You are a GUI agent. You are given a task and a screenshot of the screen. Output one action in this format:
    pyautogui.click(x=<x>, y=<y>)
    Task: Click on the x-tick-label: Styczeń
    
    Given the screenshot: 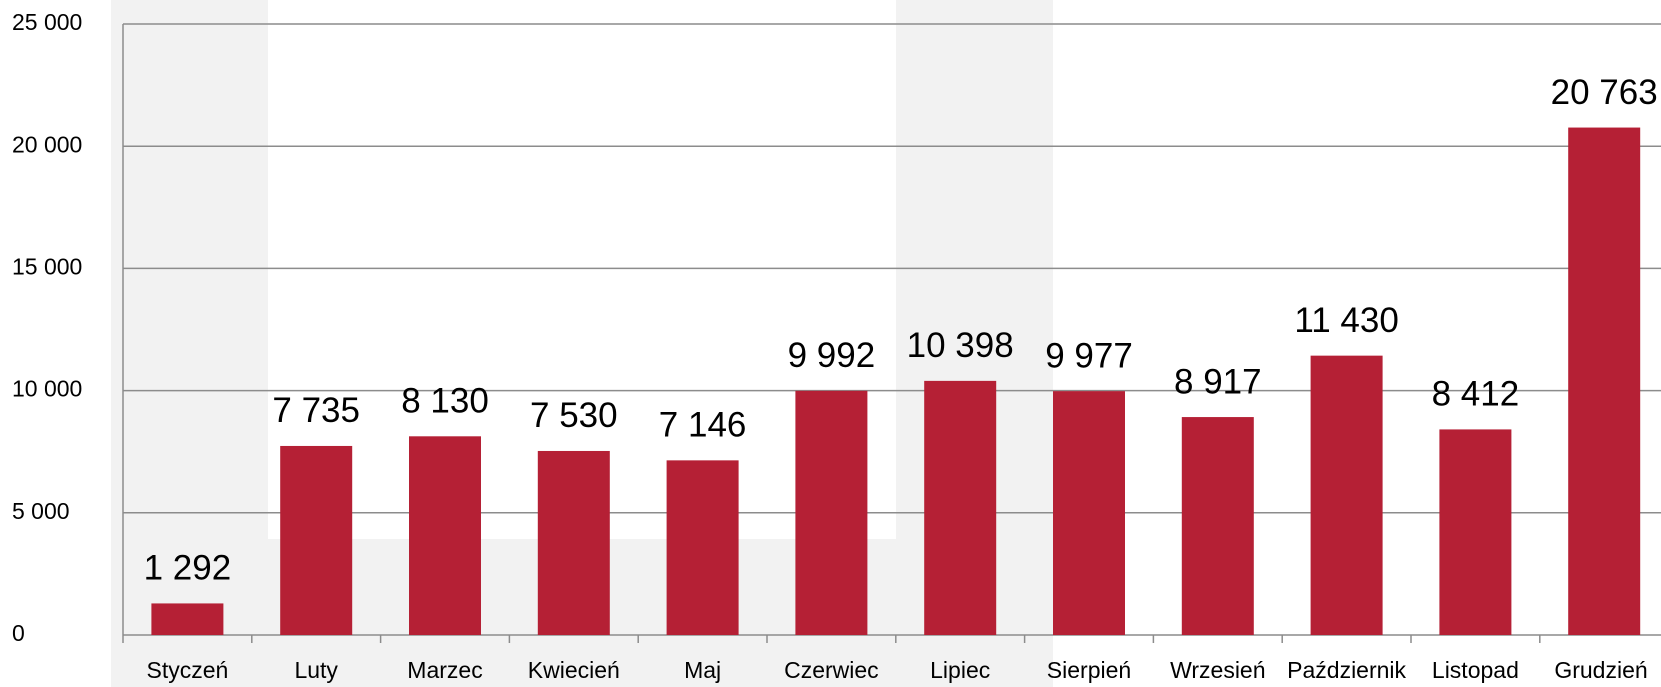 What is the action you would take?
    pyautogui.click(x=187, y=670)
    